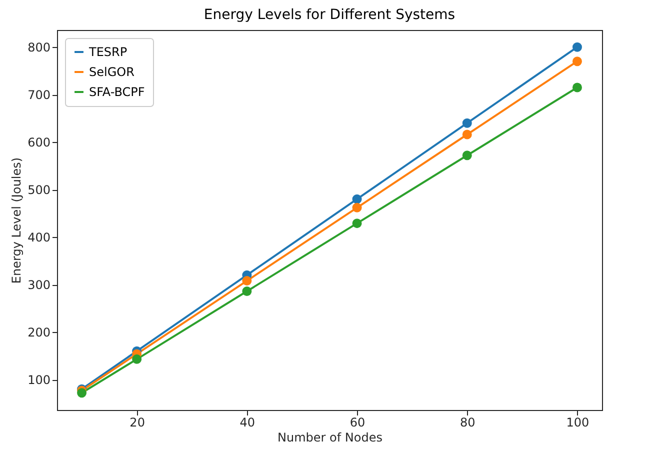 The image size is (655, 475). I want to click on y-tick-label: 300, so click(39, 285).